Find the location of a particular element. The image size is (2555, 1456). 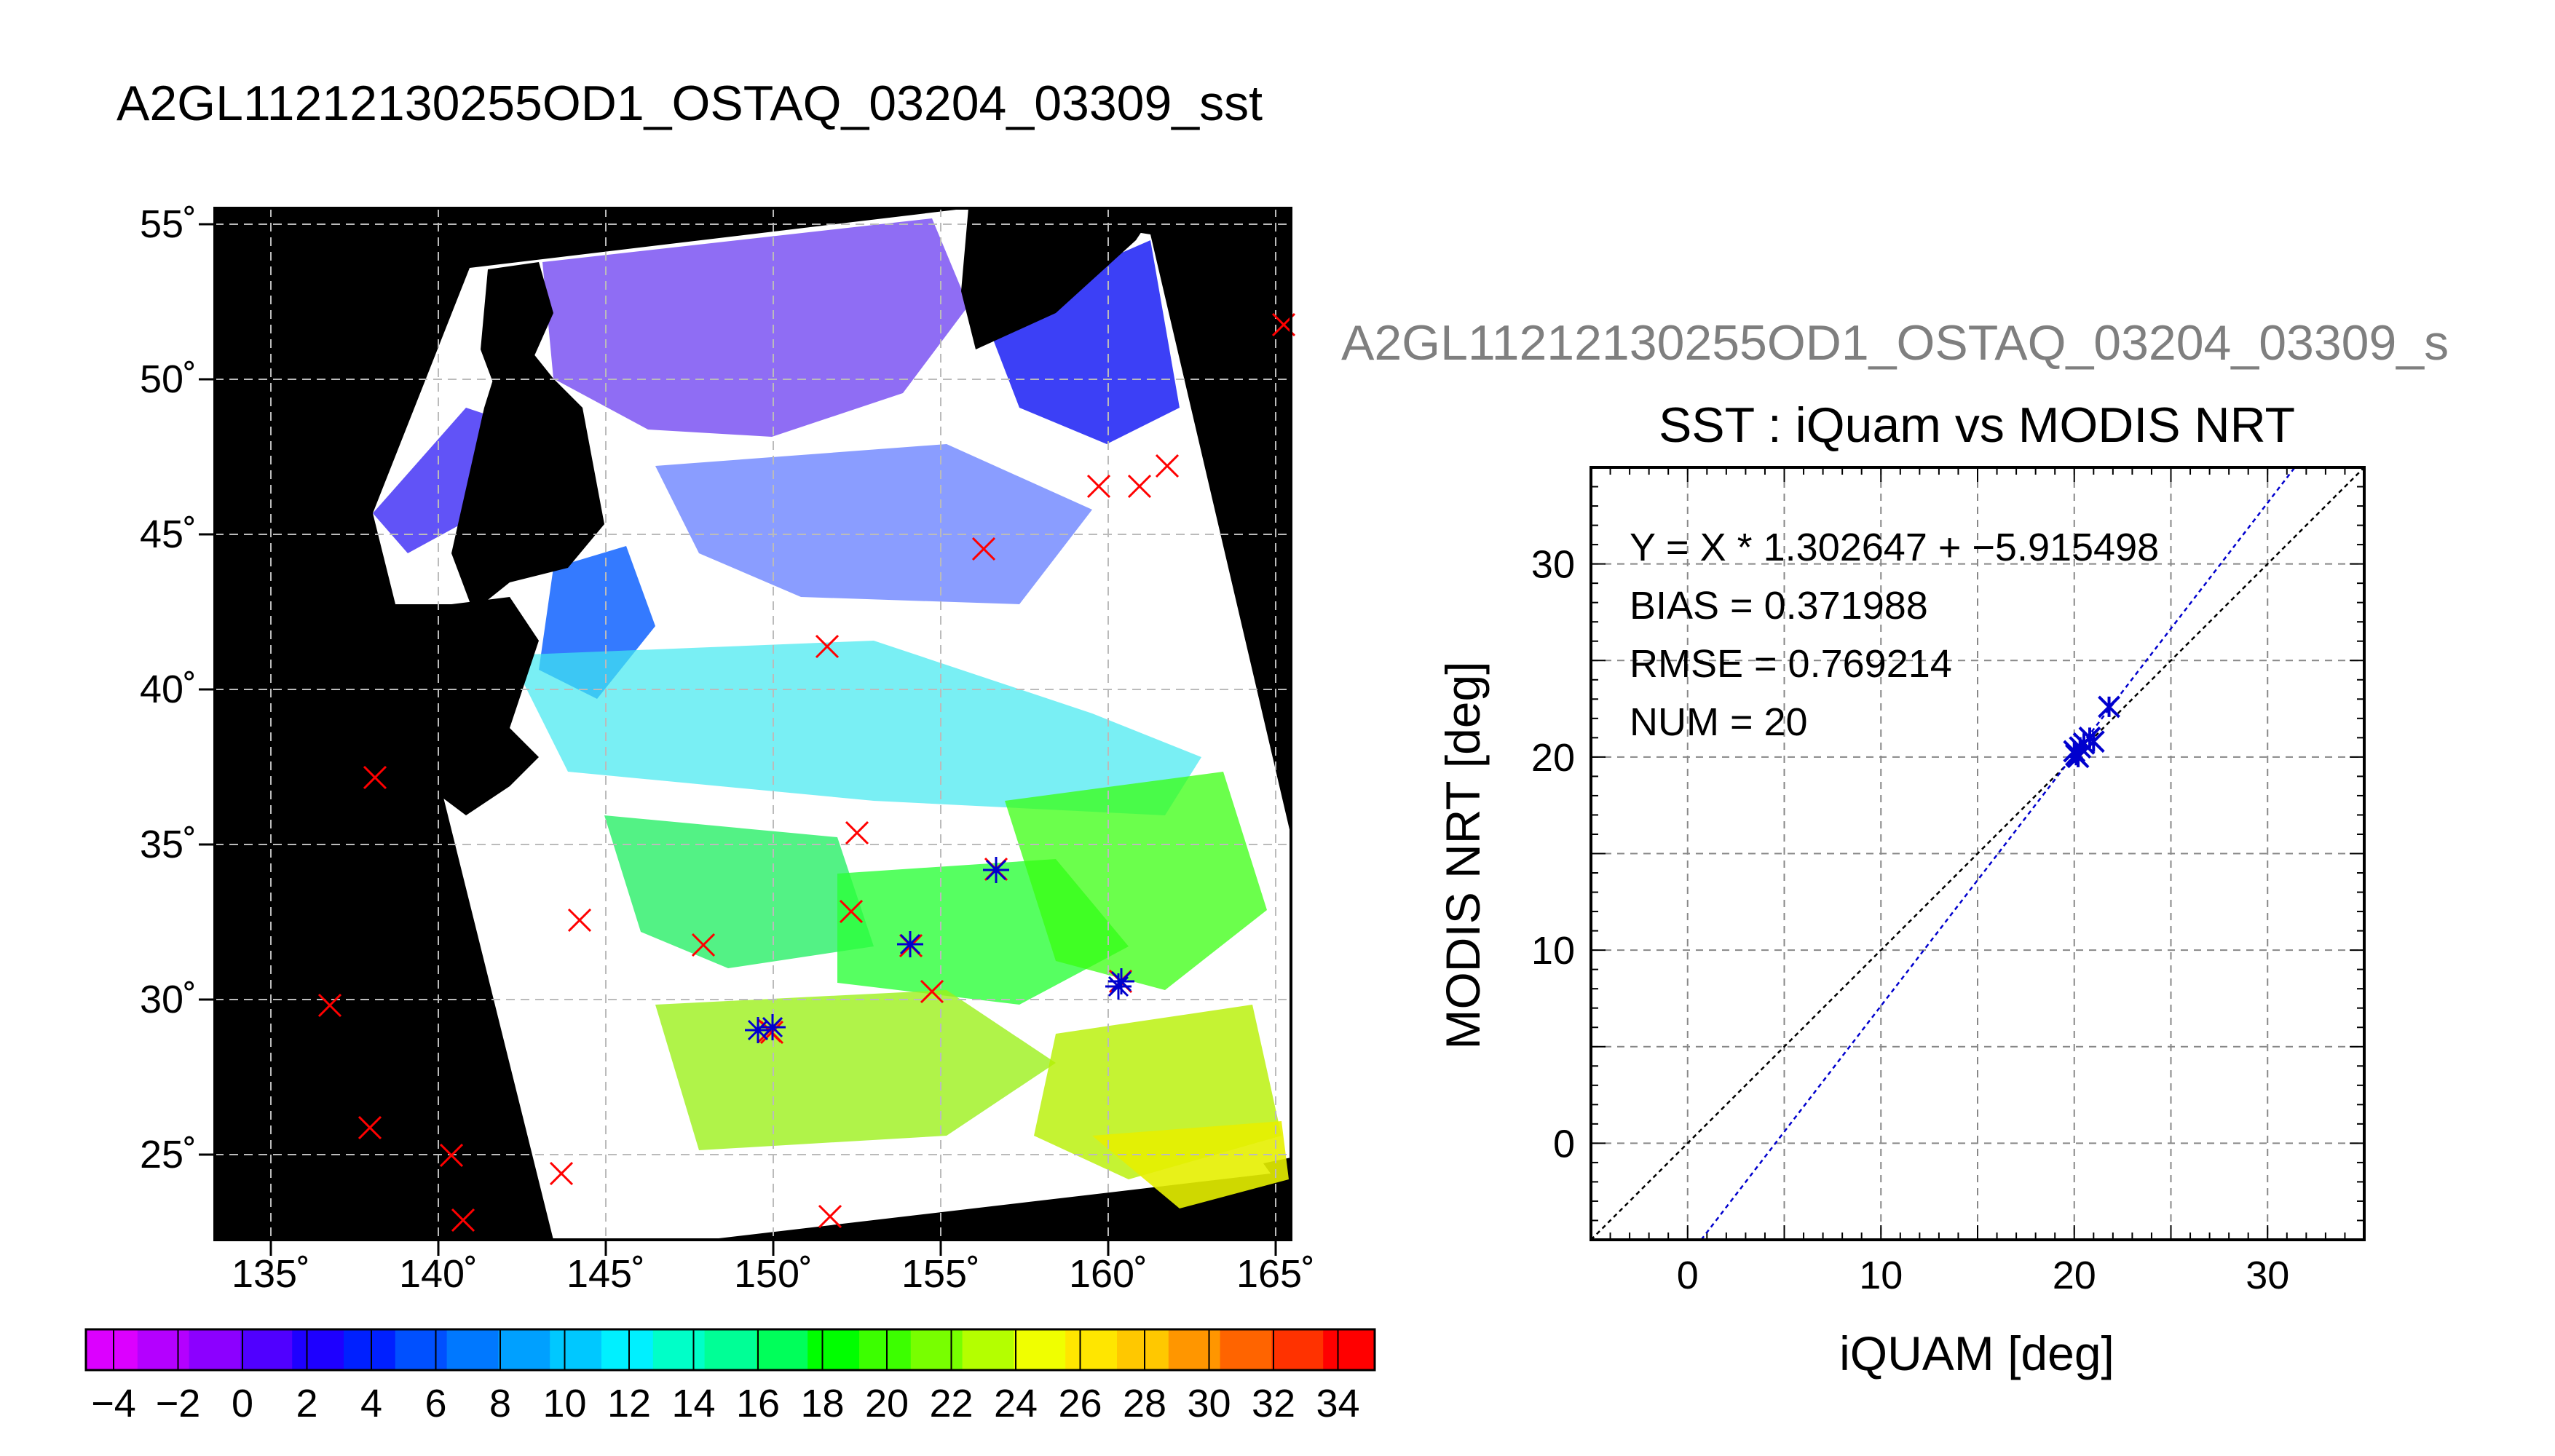

regression-fit-line is located at coordinates (1998, 854).